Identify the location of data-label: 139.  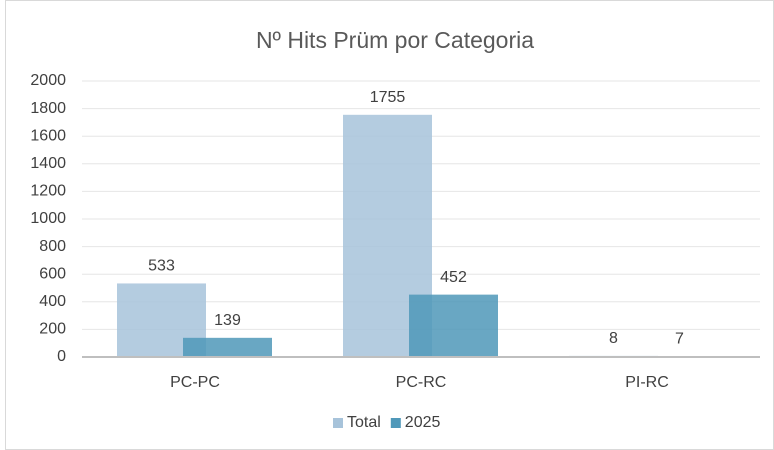
(227, 320).